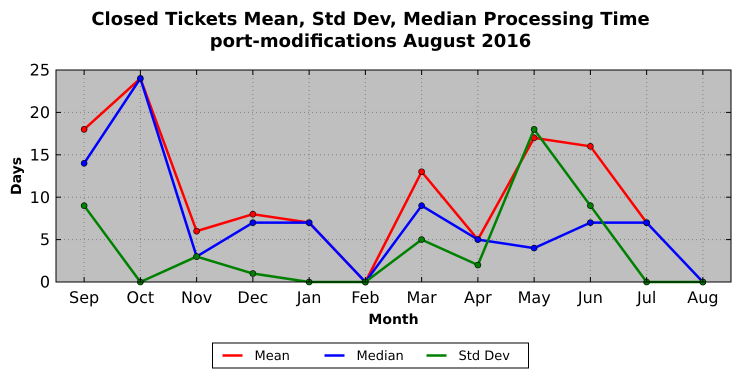 The image size is (741, 378). Describe the element at coordinates (380, 356) in the screenshot. I see `legend-label: Median` at that location.